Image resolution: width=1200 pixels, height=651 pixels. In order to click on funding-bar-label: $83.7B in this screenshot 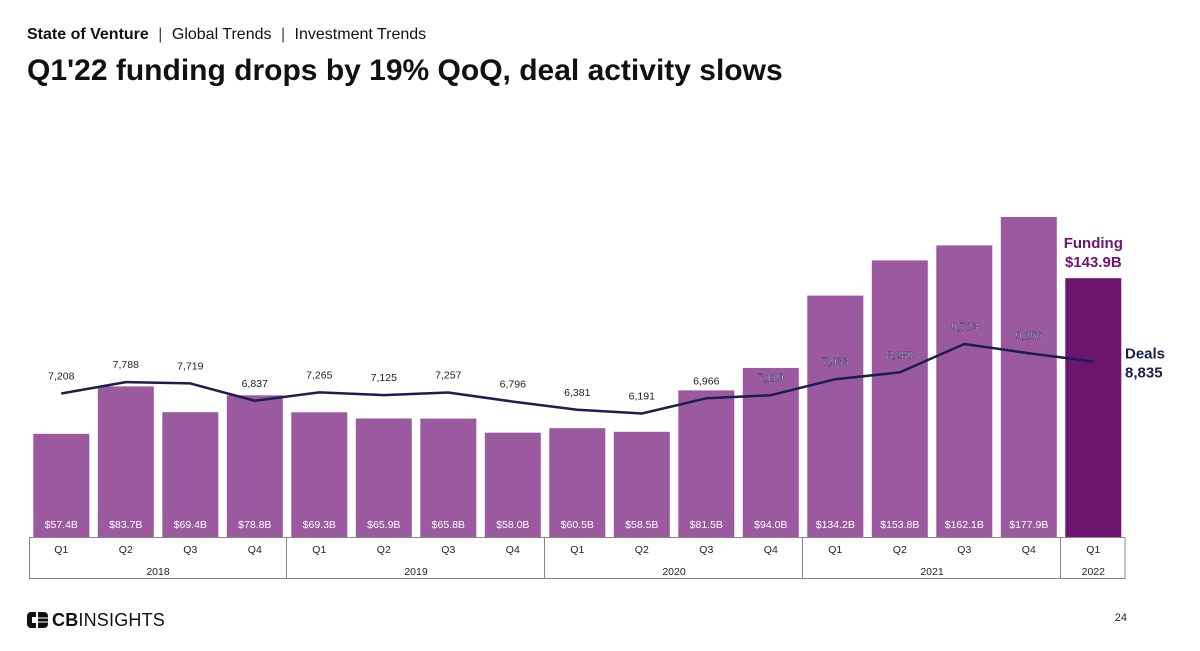, I will do `click(125, 525)`.